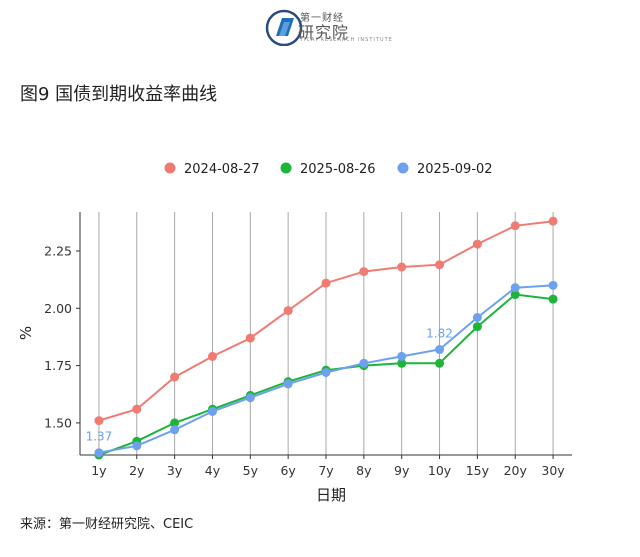 This screenshot has height=557, width=640. I want to click on chart-annotations: 1.37 1.82, so click(269, 385).